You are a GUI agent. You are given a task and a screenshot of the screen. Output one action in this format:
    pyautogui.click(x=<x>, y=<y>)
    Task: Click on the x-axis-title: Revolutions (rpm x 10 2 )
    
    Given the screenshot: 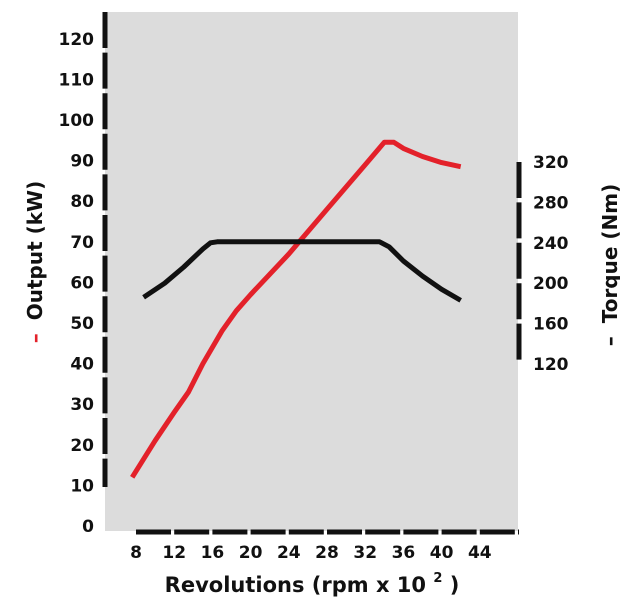 What is the action you would take?
    pyautogui.click(x=312, y=580)
    